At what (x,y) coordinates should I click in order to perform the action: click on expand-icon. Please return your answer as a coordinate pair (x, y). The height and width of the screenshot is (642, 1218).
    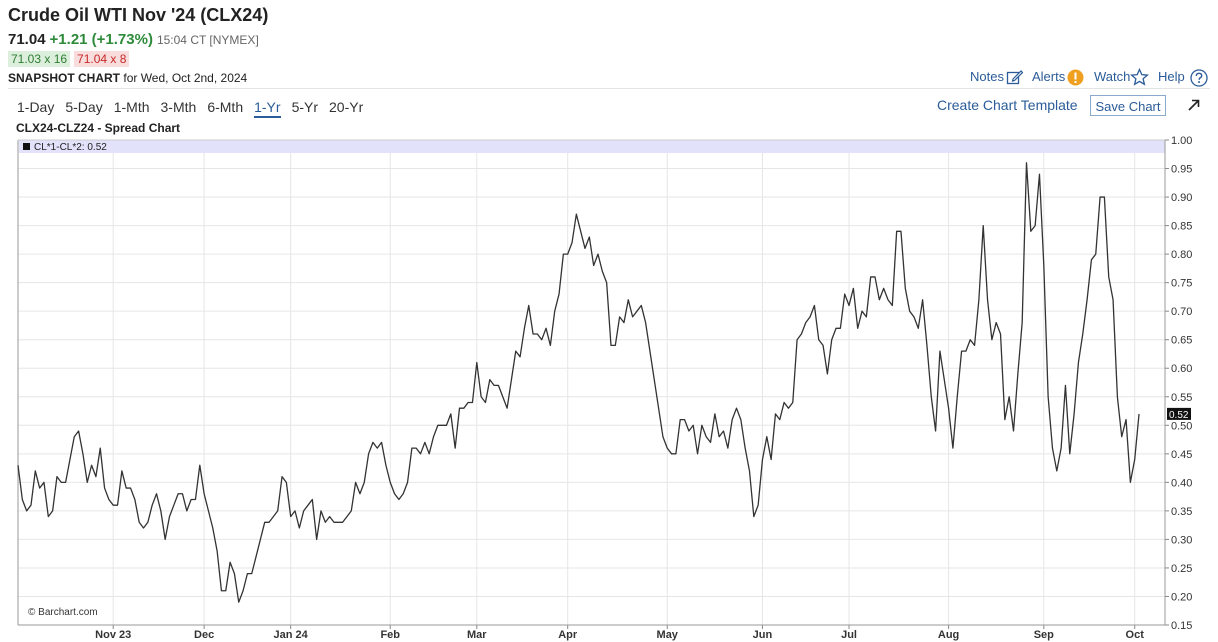
    Looking at the image, I should click on (1194, 105).